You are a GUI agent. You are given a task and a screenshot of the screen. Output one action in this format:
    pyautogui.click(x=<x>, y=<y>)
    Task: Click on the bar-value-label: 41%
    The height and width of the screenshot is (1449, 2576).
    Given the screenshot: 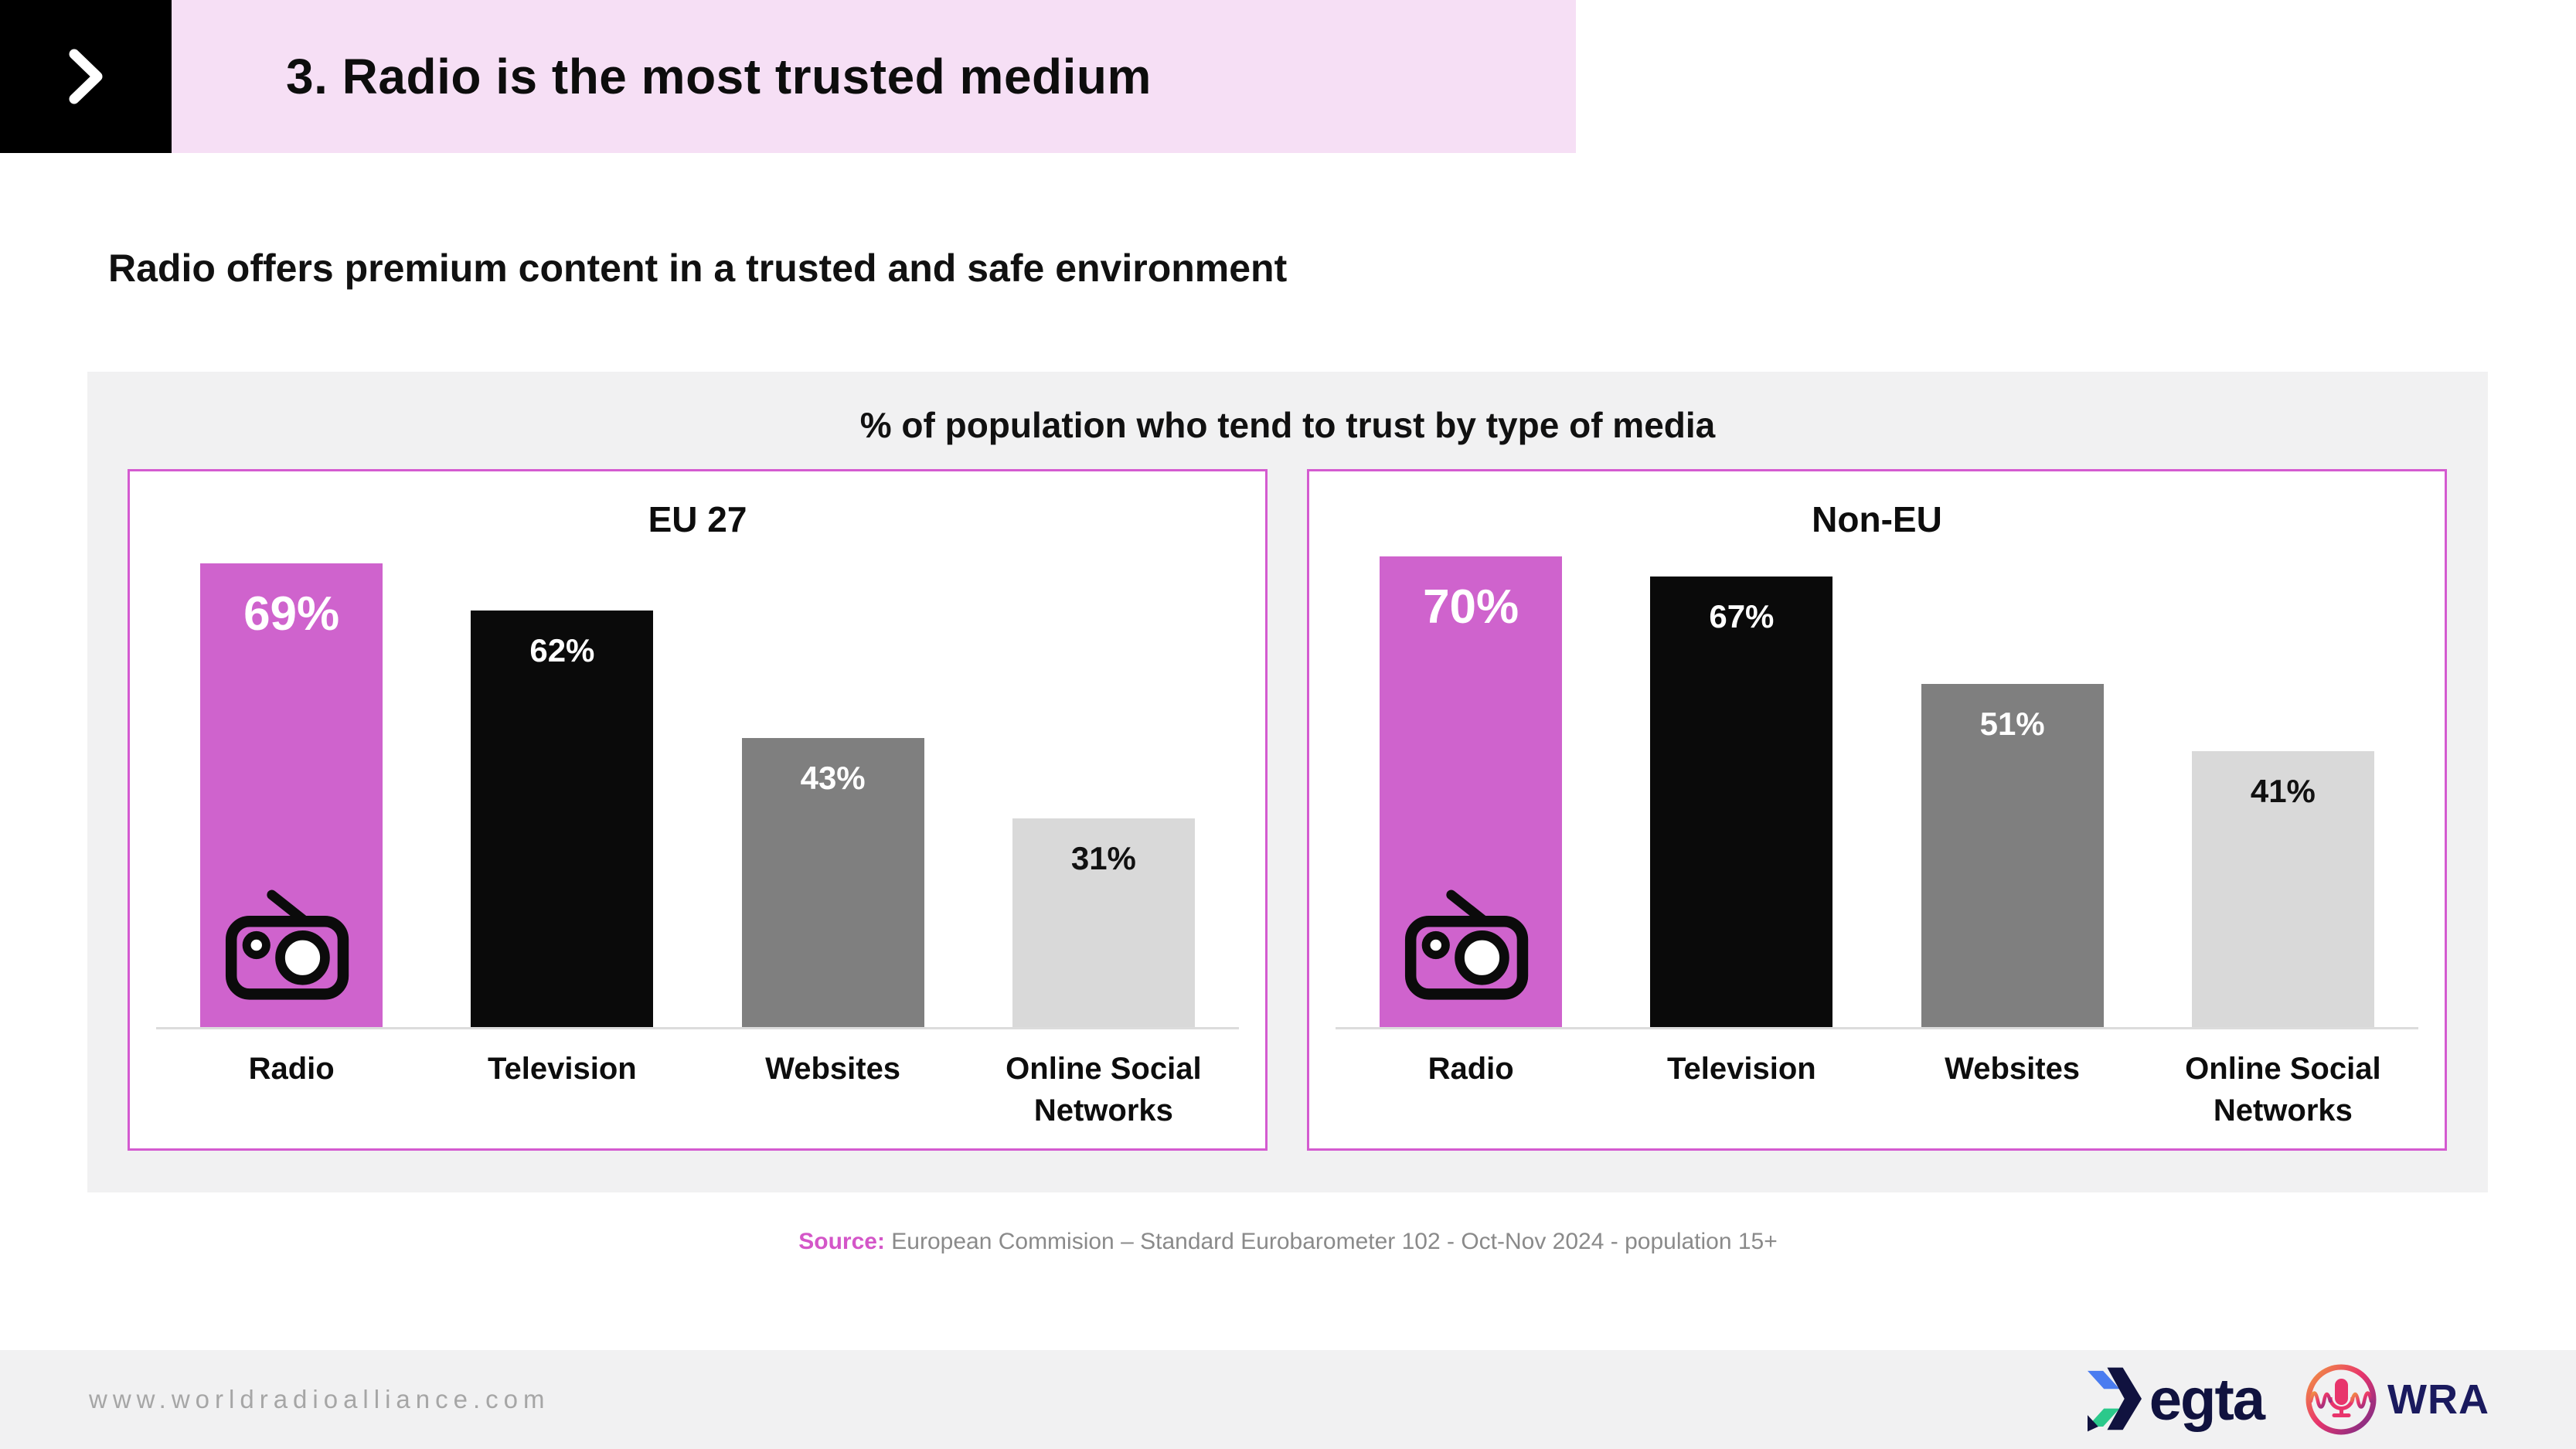 What is the action you would take?
    pyautogui.click(x=2283, y=792)
    